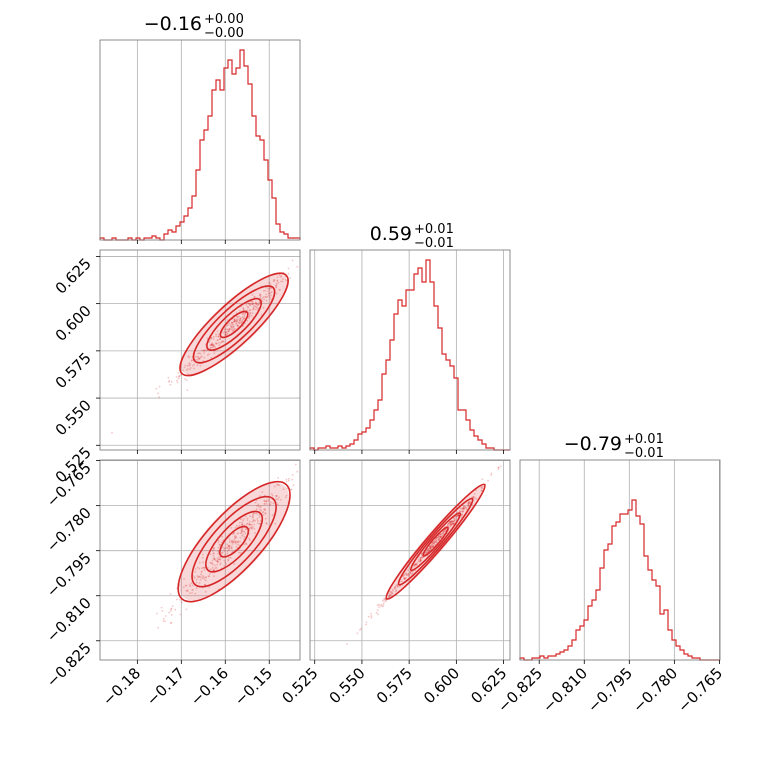  What do you see at coordinates (644, 453) in the screenshot?
I see `title-lower-error: −0.01` at bounding box center [644, 453].